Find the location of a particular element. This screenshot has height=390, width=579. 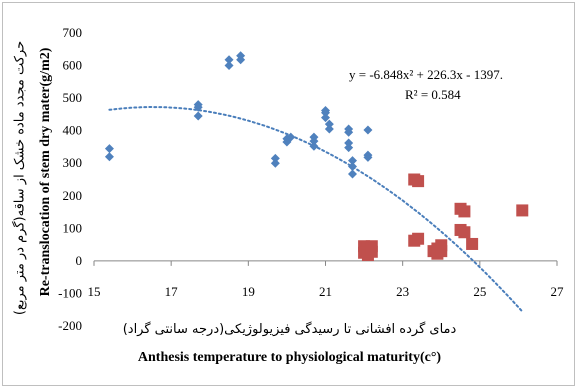

y-tick-label: 100 is located at coordinates (73, 227).